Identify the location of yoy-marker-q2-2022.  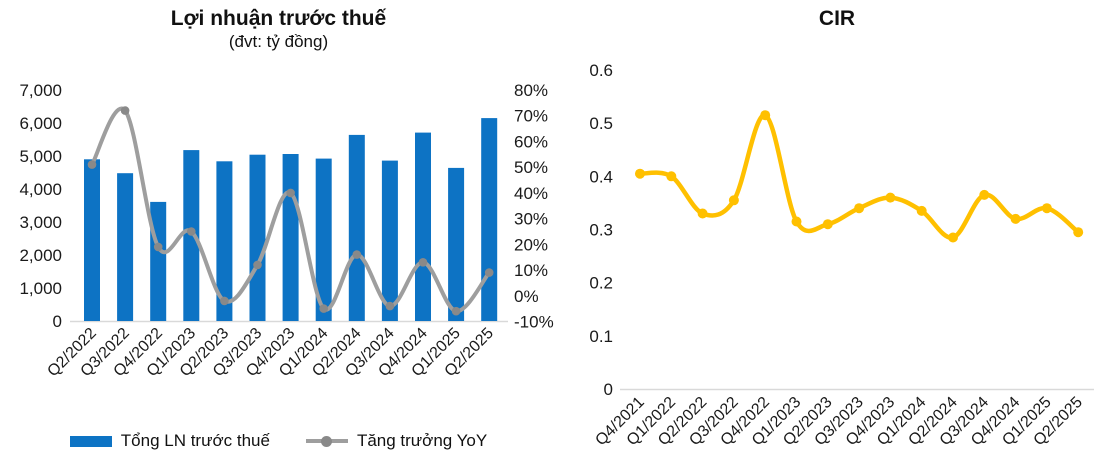
(92, 164).